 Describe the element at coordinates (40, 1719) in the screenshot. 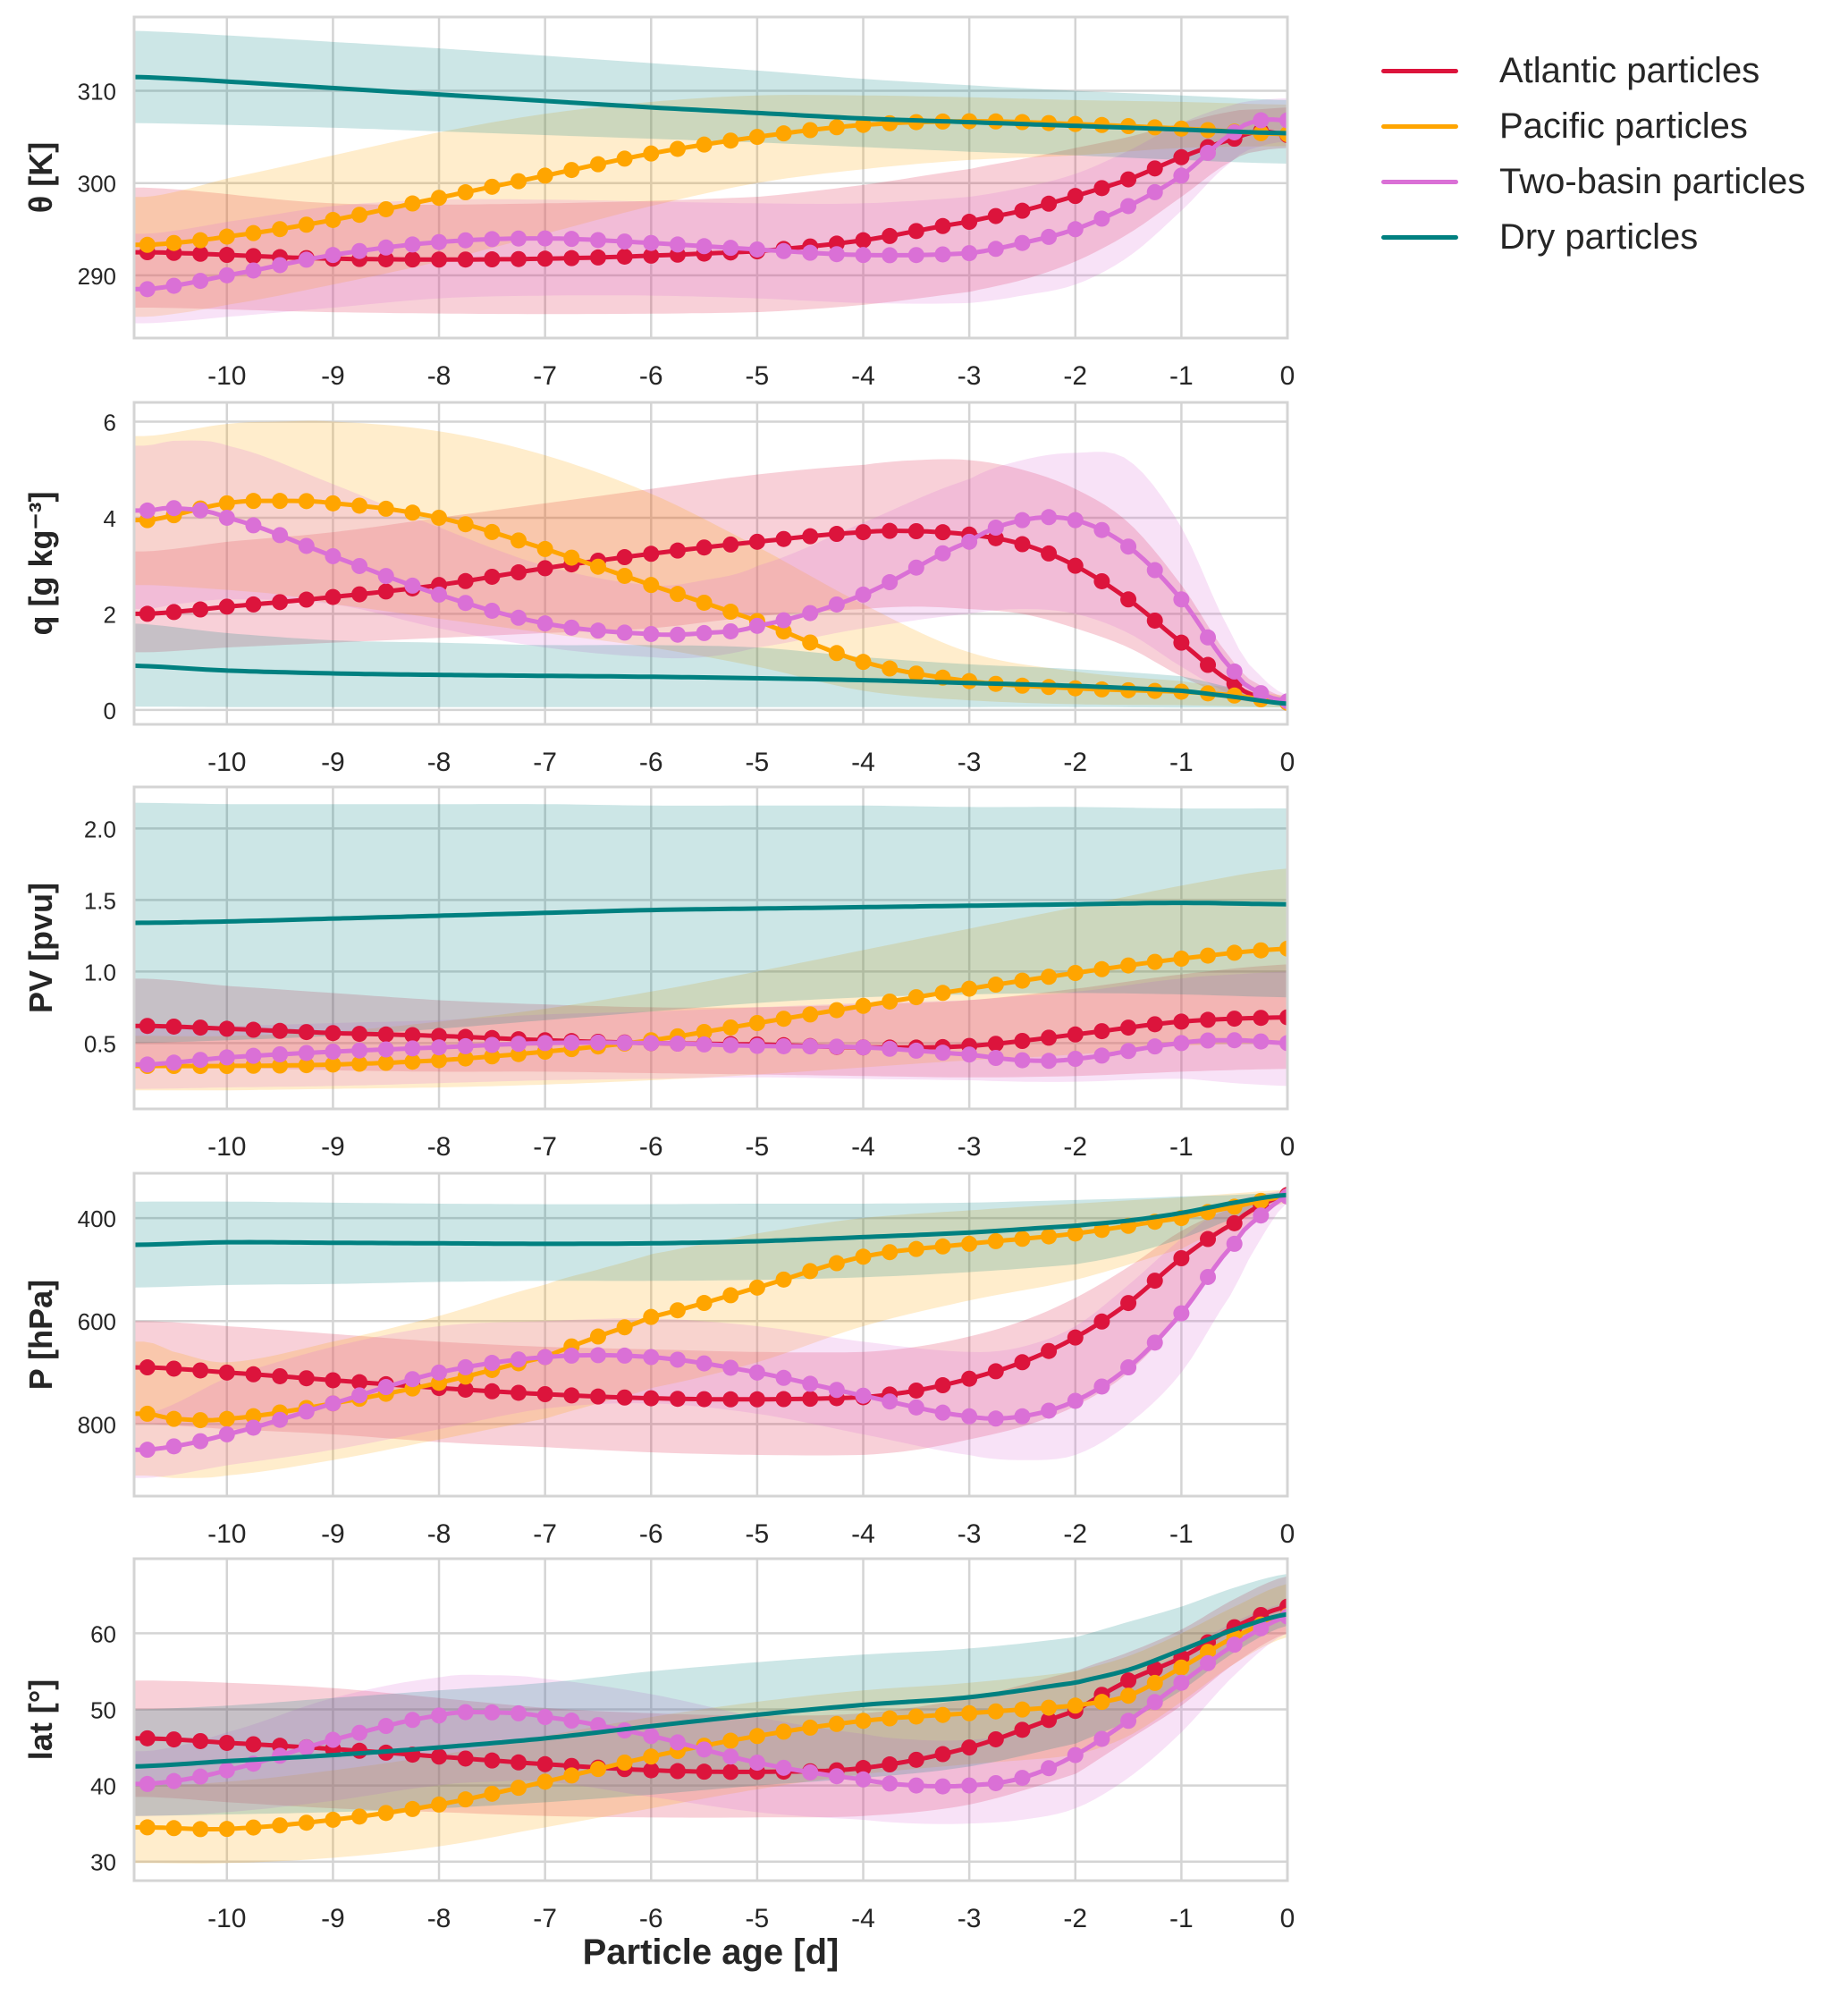

I see `y-axis-label: lat [°]` at that location.